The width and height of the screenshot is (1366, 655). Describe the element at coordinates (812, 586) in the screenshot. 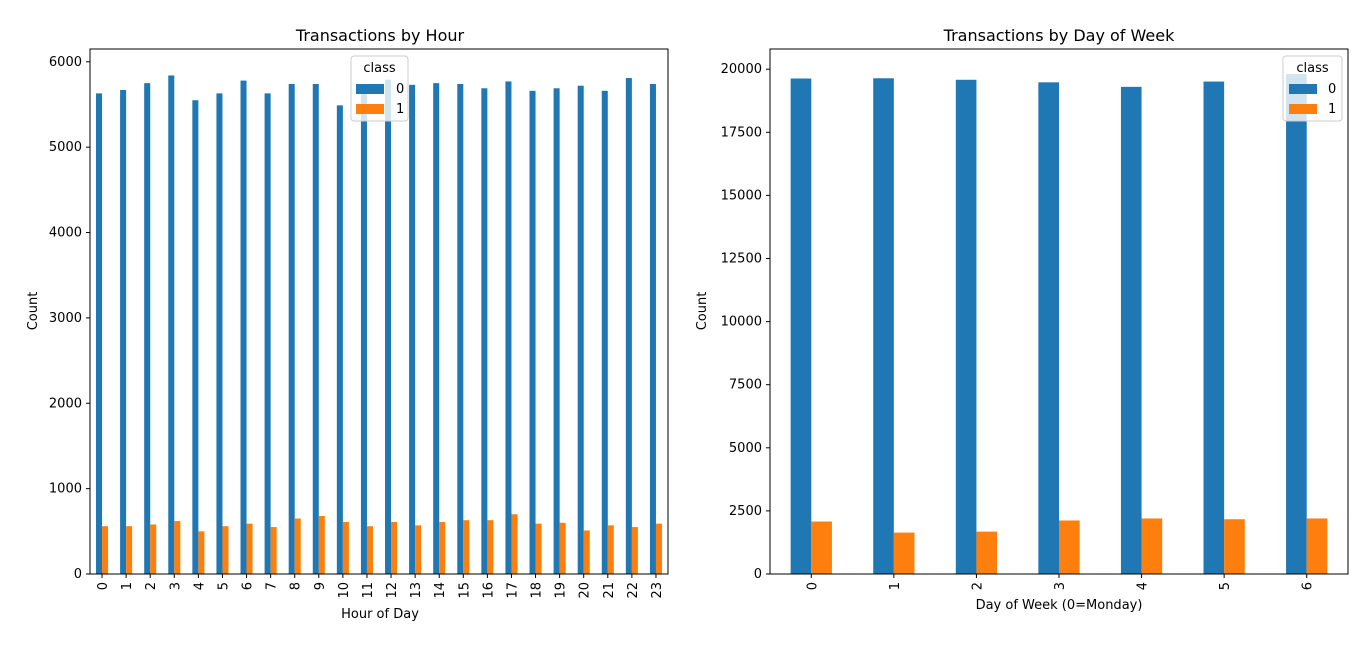

I see `x-tick-label: 0` at that location.